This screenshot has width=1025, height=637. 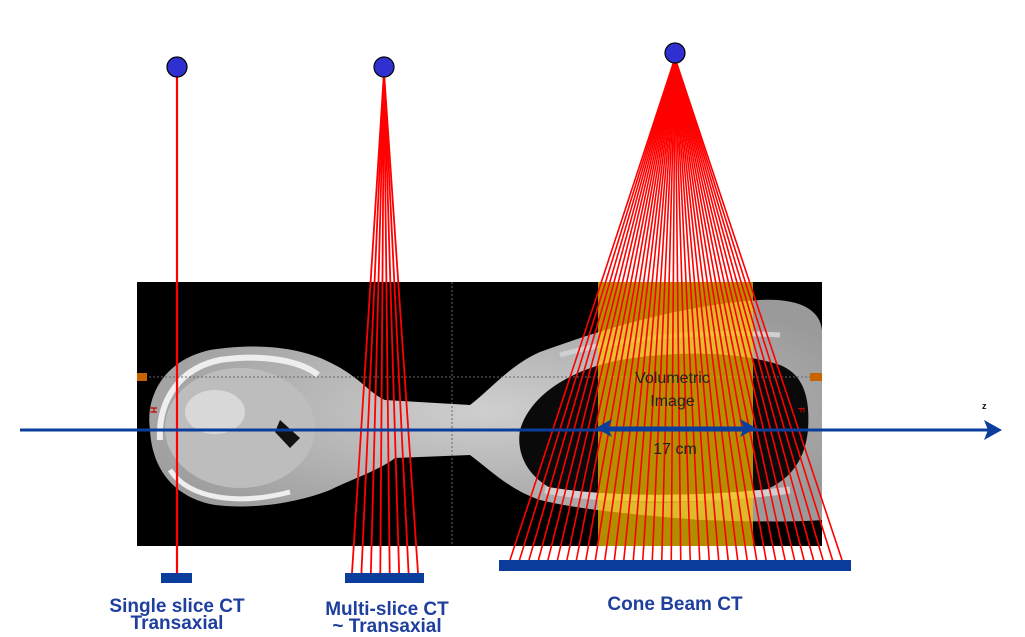 What do you see at coordinates (675, 604) in the screenshot?
I see `cone-beam-caption: Cone Beam CT` at bounding box center [675, 604].